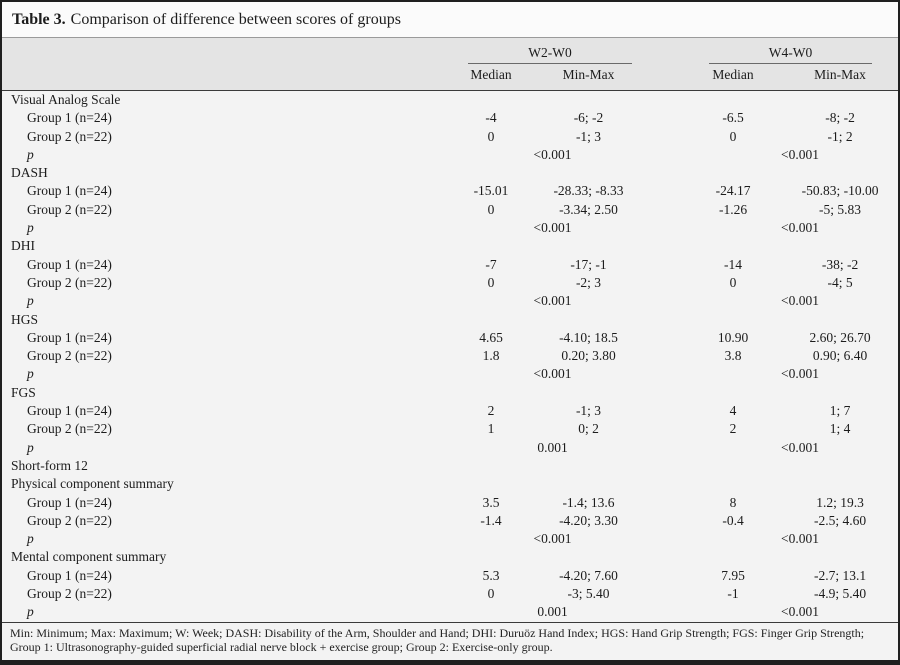 Image resolution: width=900 pixels, height=665 pixels. What do you see at coordinates (450, 118) in the screenshot?
I see `table-row: Group 1 (n=24) -4 -6; -2 -6.5 -8; -2` at bounding box center [450, 118].